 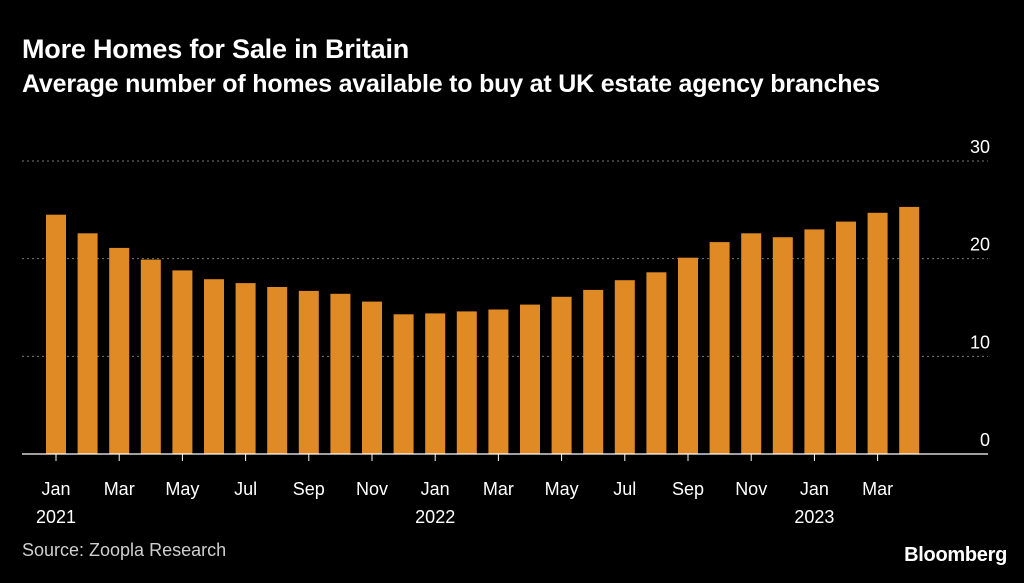 What do you see at coordinates (955, 555) in the screenshot?
I see `bloomberg-logo: Bloomberg` at bounding box center [955, 555].